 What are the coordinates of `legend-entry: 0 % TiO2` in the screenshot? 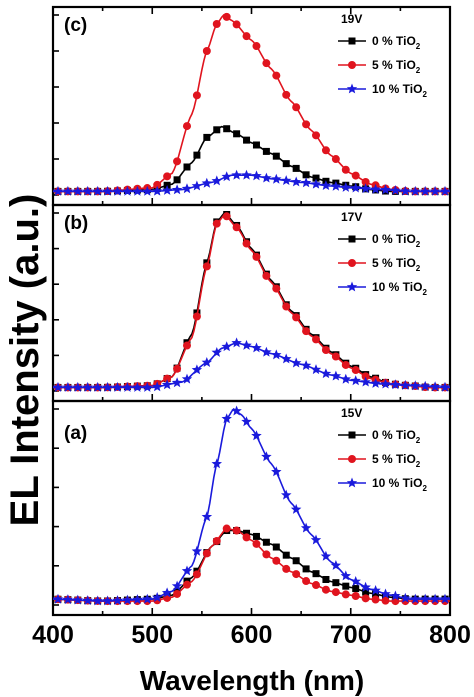 It's located at (379, 240).